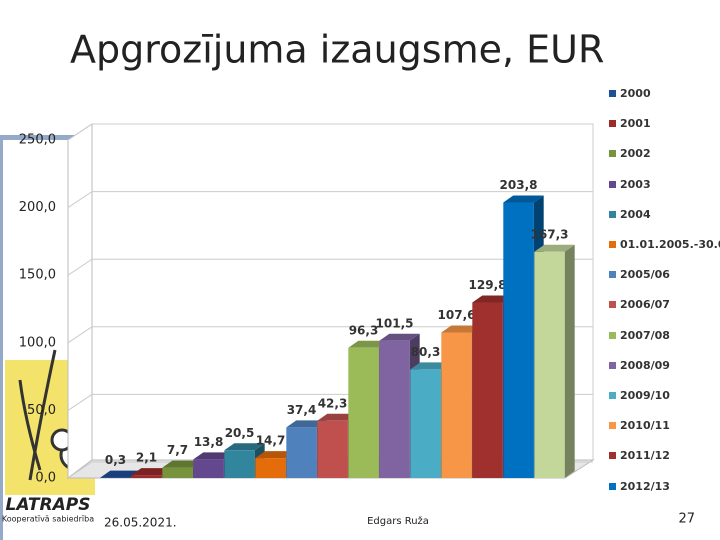  What do you see at coordinates (364, 330) in the screenshot?
I see `data-label: 96,3` at bounding box center [364, 330].